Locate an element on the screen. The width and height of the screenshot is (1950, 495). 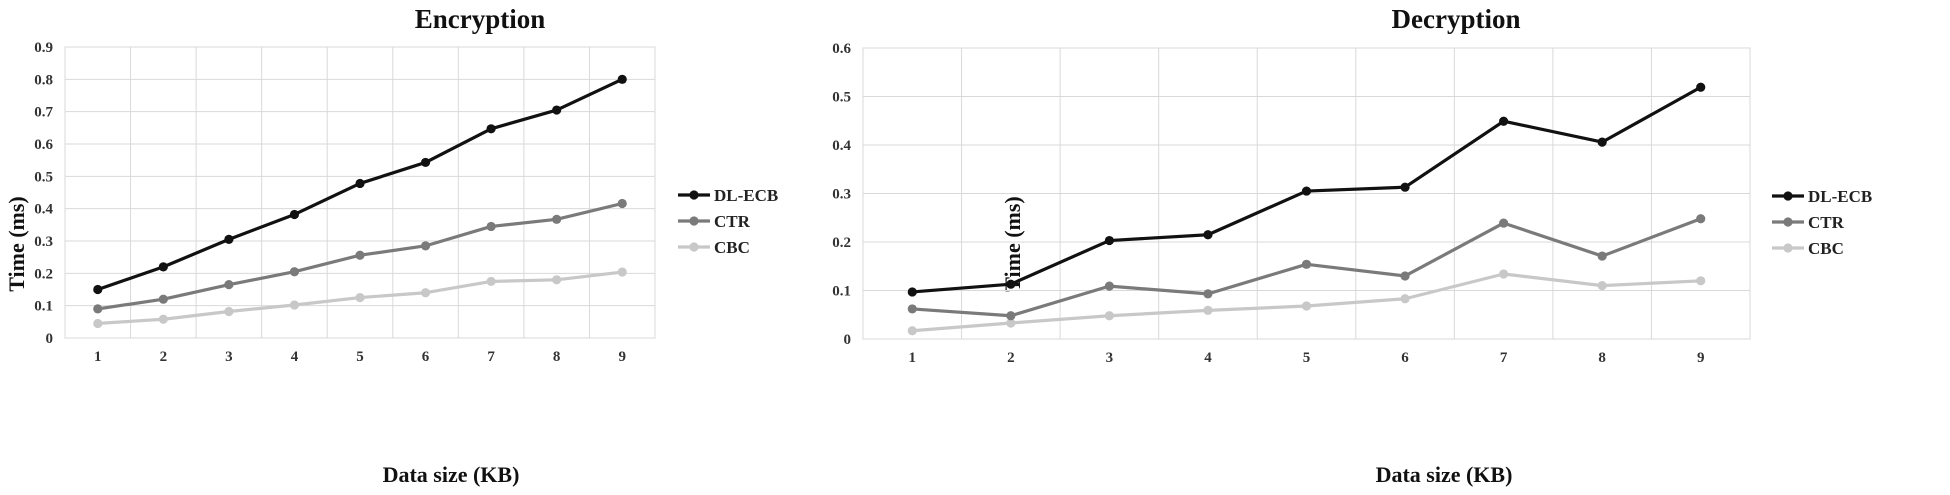
chart-title: Decryption is located at coordinates (1456, 19).